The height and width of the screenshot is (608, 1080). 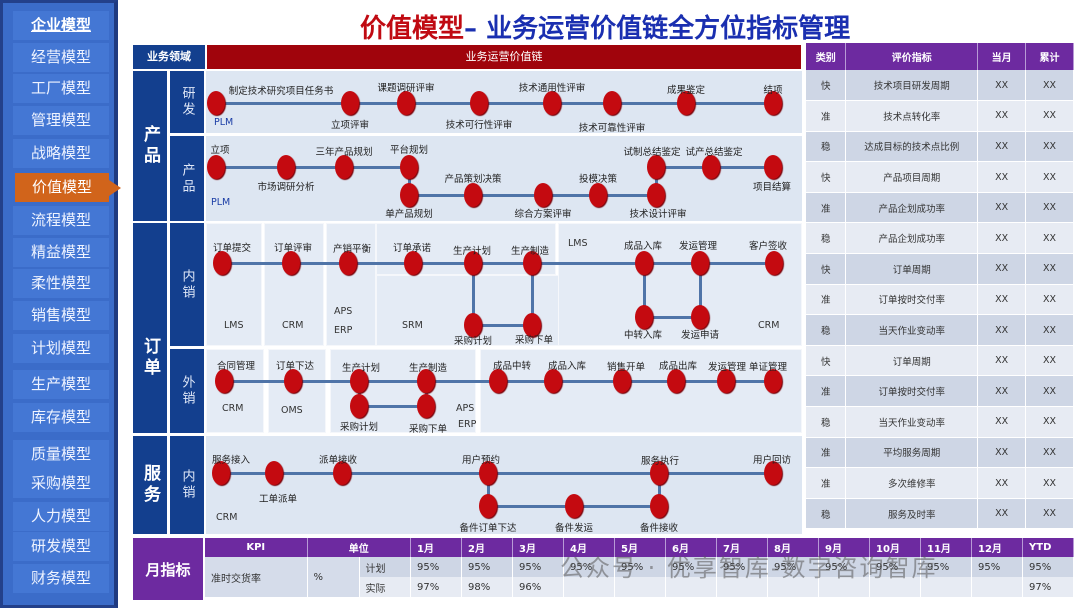 What do you see at coordinates (656, 167) in the screenshot?
I see `node-trial-summary` at bounding box center [656, 167].